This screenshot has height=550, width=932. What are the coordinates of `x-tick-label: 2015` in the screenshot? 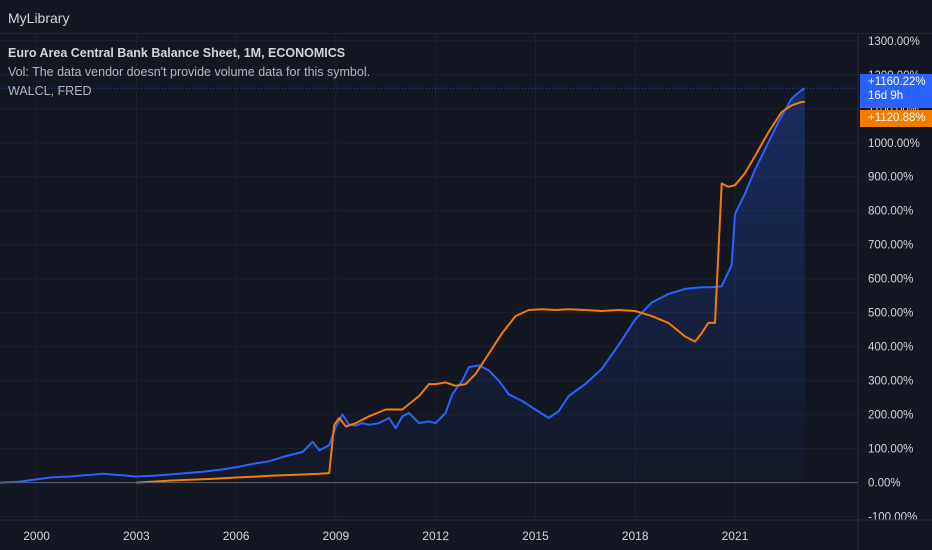 It's located at (535, 536).